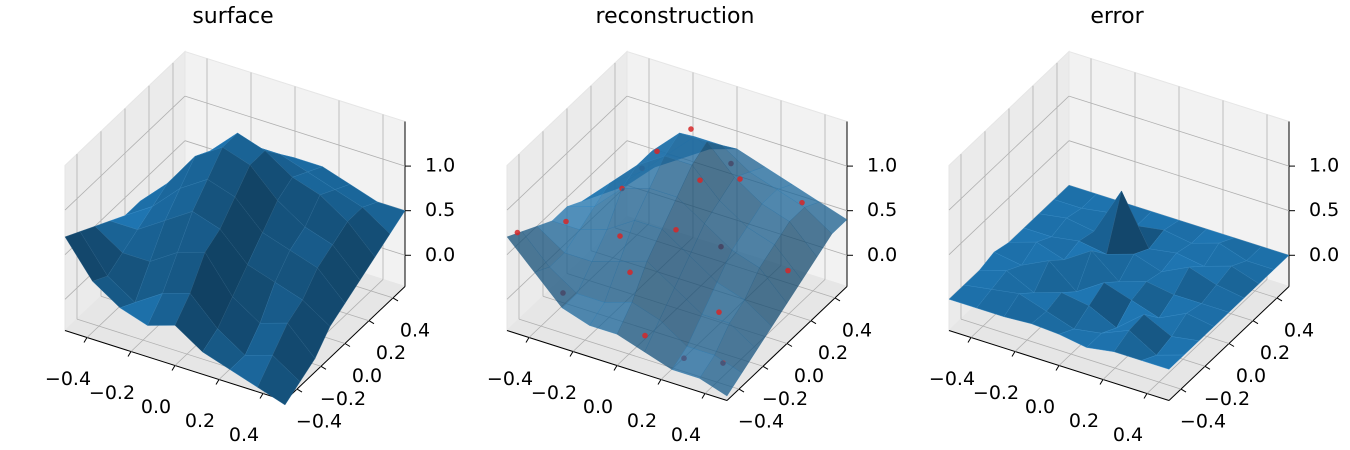  What do you see at coordinates (232, 16) in the screenshot?
I see `subplot-title: surface` at bounding box center [232, 16].